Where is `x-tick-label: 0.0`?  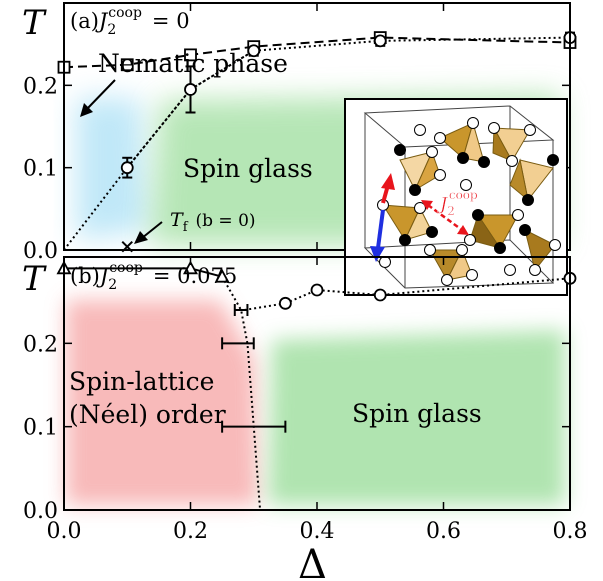
x-tick-label: 0.0 is located at coordinates (64, 531).